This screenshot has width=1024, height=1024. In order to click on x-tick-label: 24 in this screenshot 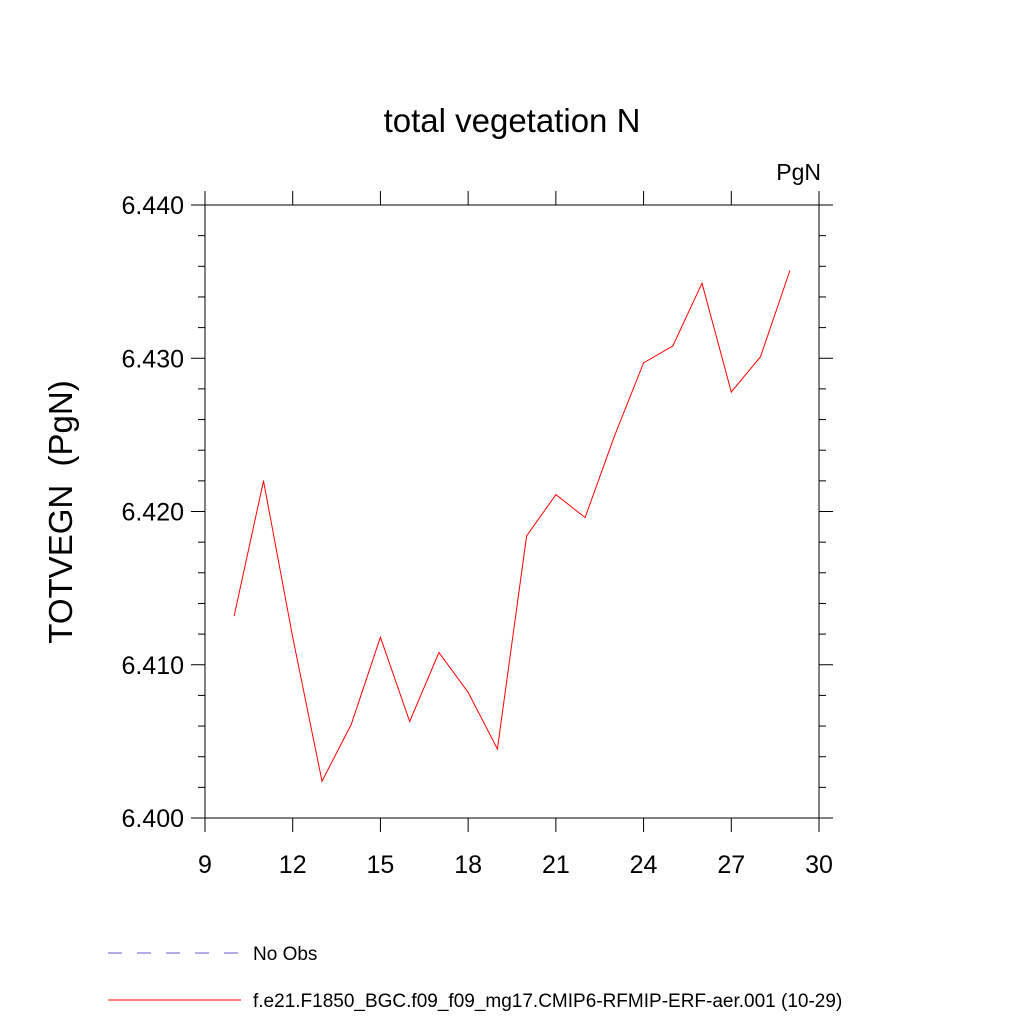, I will do `click(644, 865)`.